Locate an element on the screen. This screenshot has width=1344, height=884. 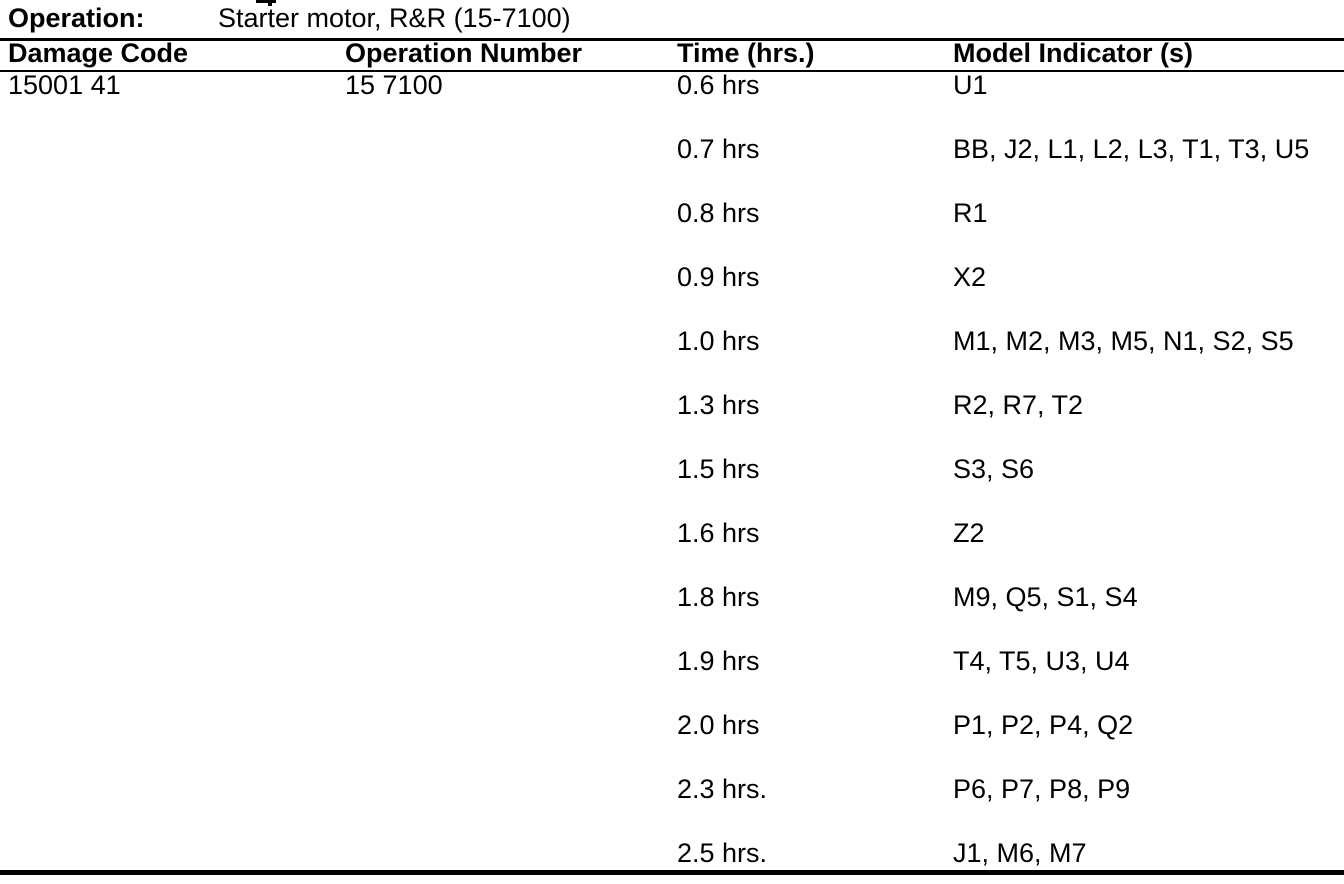
time-cell: 1.5 hrs is located at coordinates (718, 469).